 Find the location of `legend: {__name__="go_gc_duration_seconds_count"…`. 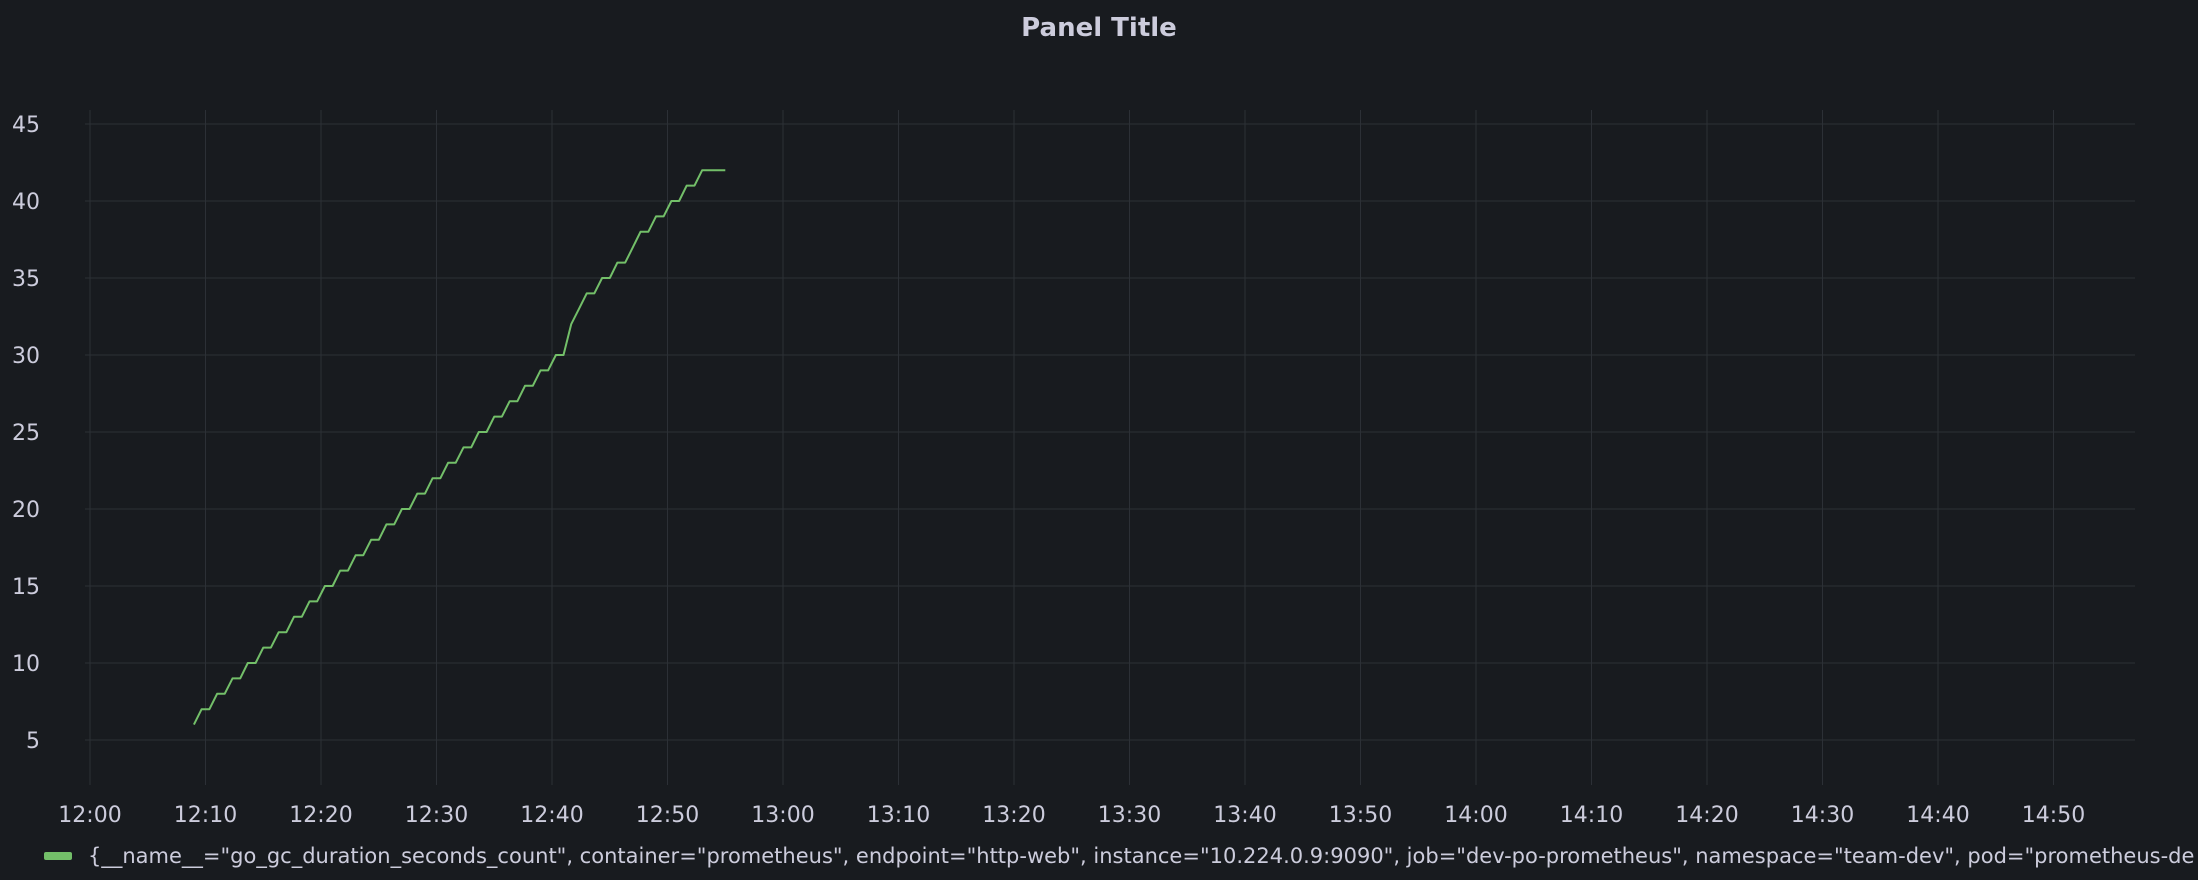

legend: {__name__="go_gc_duration_seconds_count"… is located at coordinates (1119, 856).